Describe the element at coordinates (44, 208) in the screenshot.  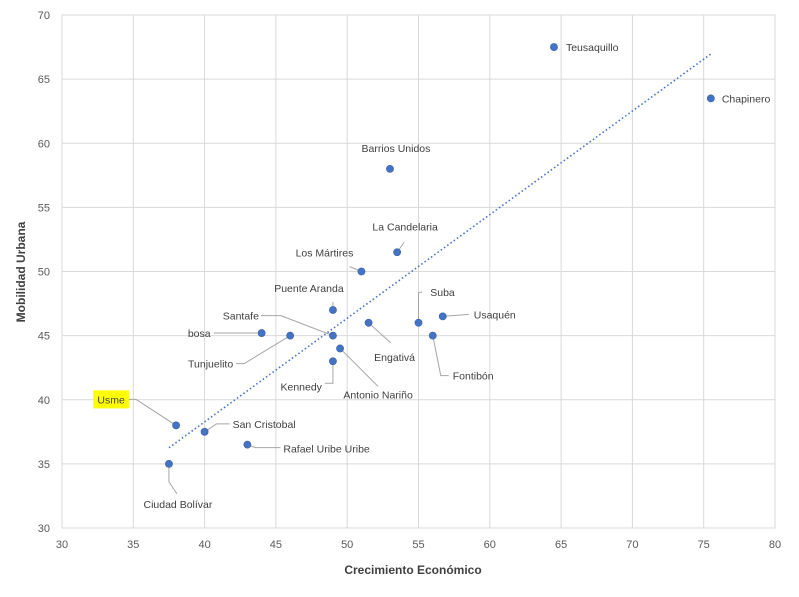
I see `y-tick-label: 55` at that location.